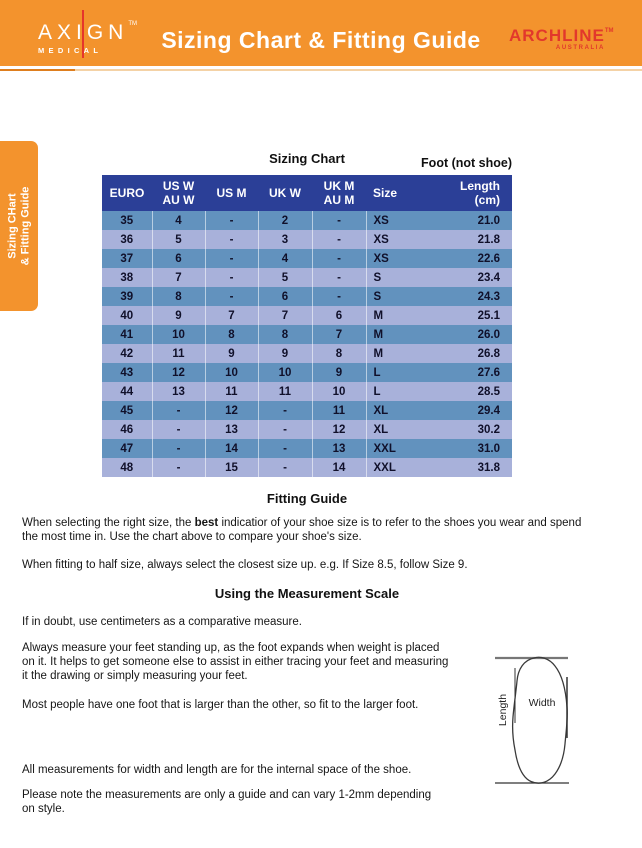 The height and width of the screenshot is (848, 642). I want to click on table-cell: 22.6, so click(468, 258).